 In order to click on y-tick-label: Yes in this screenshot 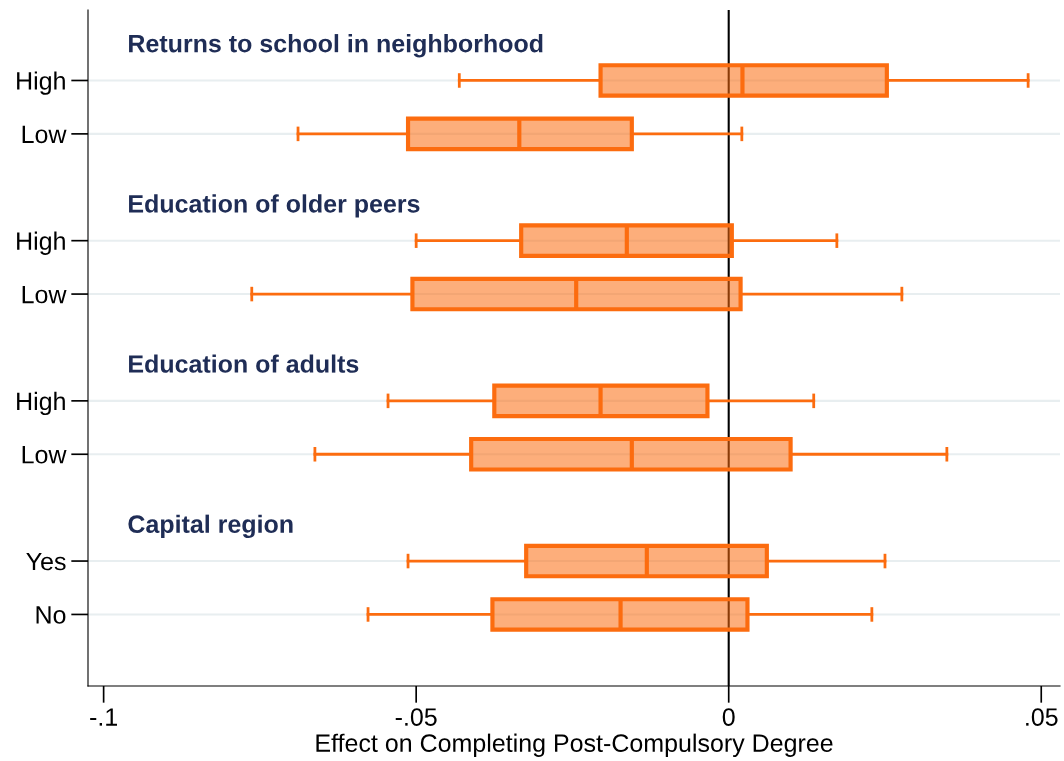, I will do `click(46, 561)`.